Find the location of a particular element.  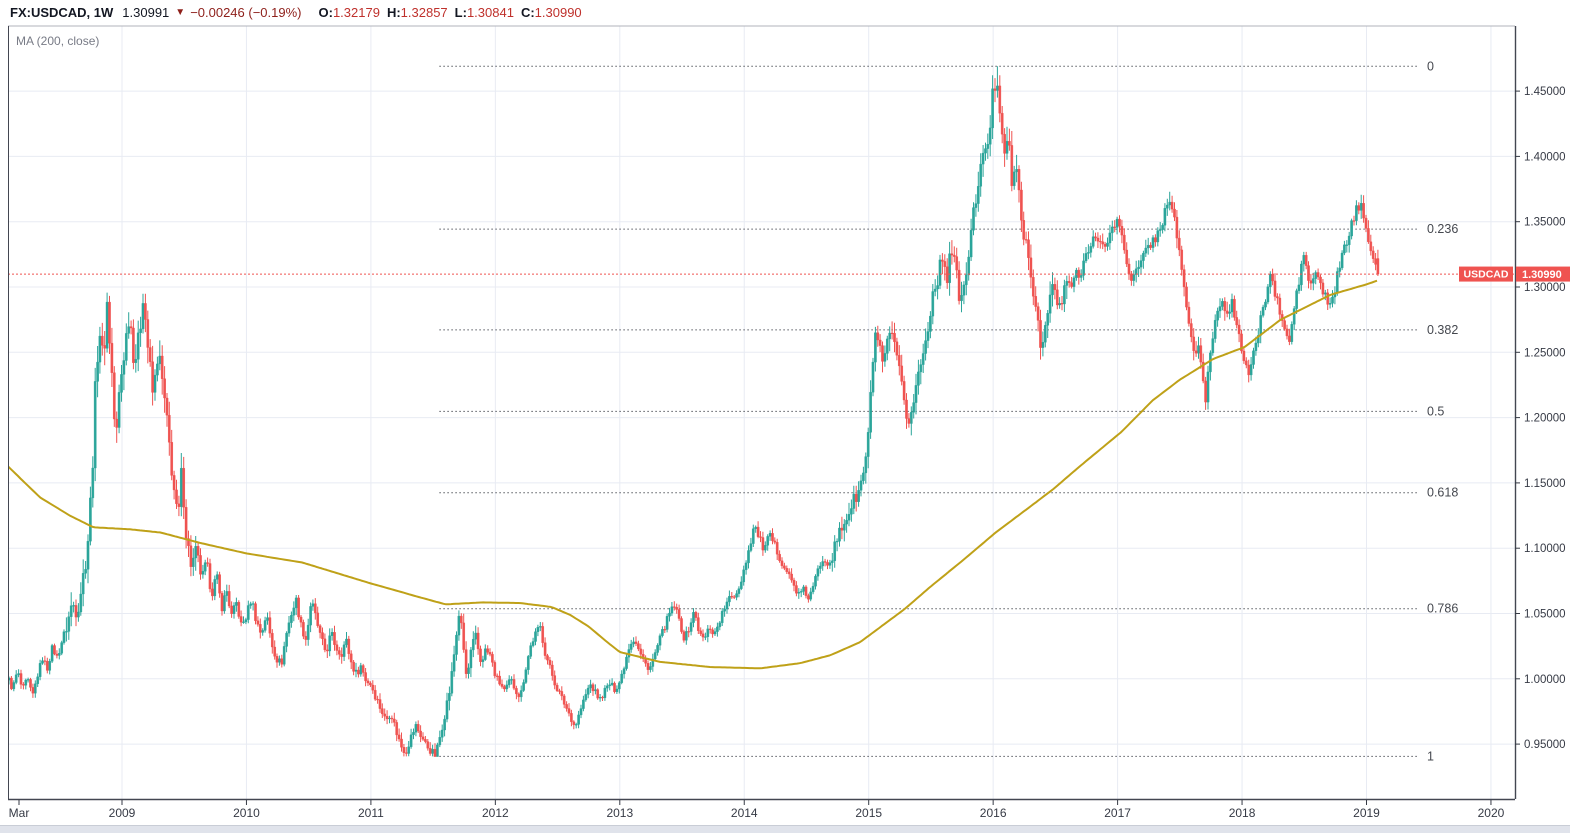

time-tick-label: 2009 is located at coordinates (122, 813).